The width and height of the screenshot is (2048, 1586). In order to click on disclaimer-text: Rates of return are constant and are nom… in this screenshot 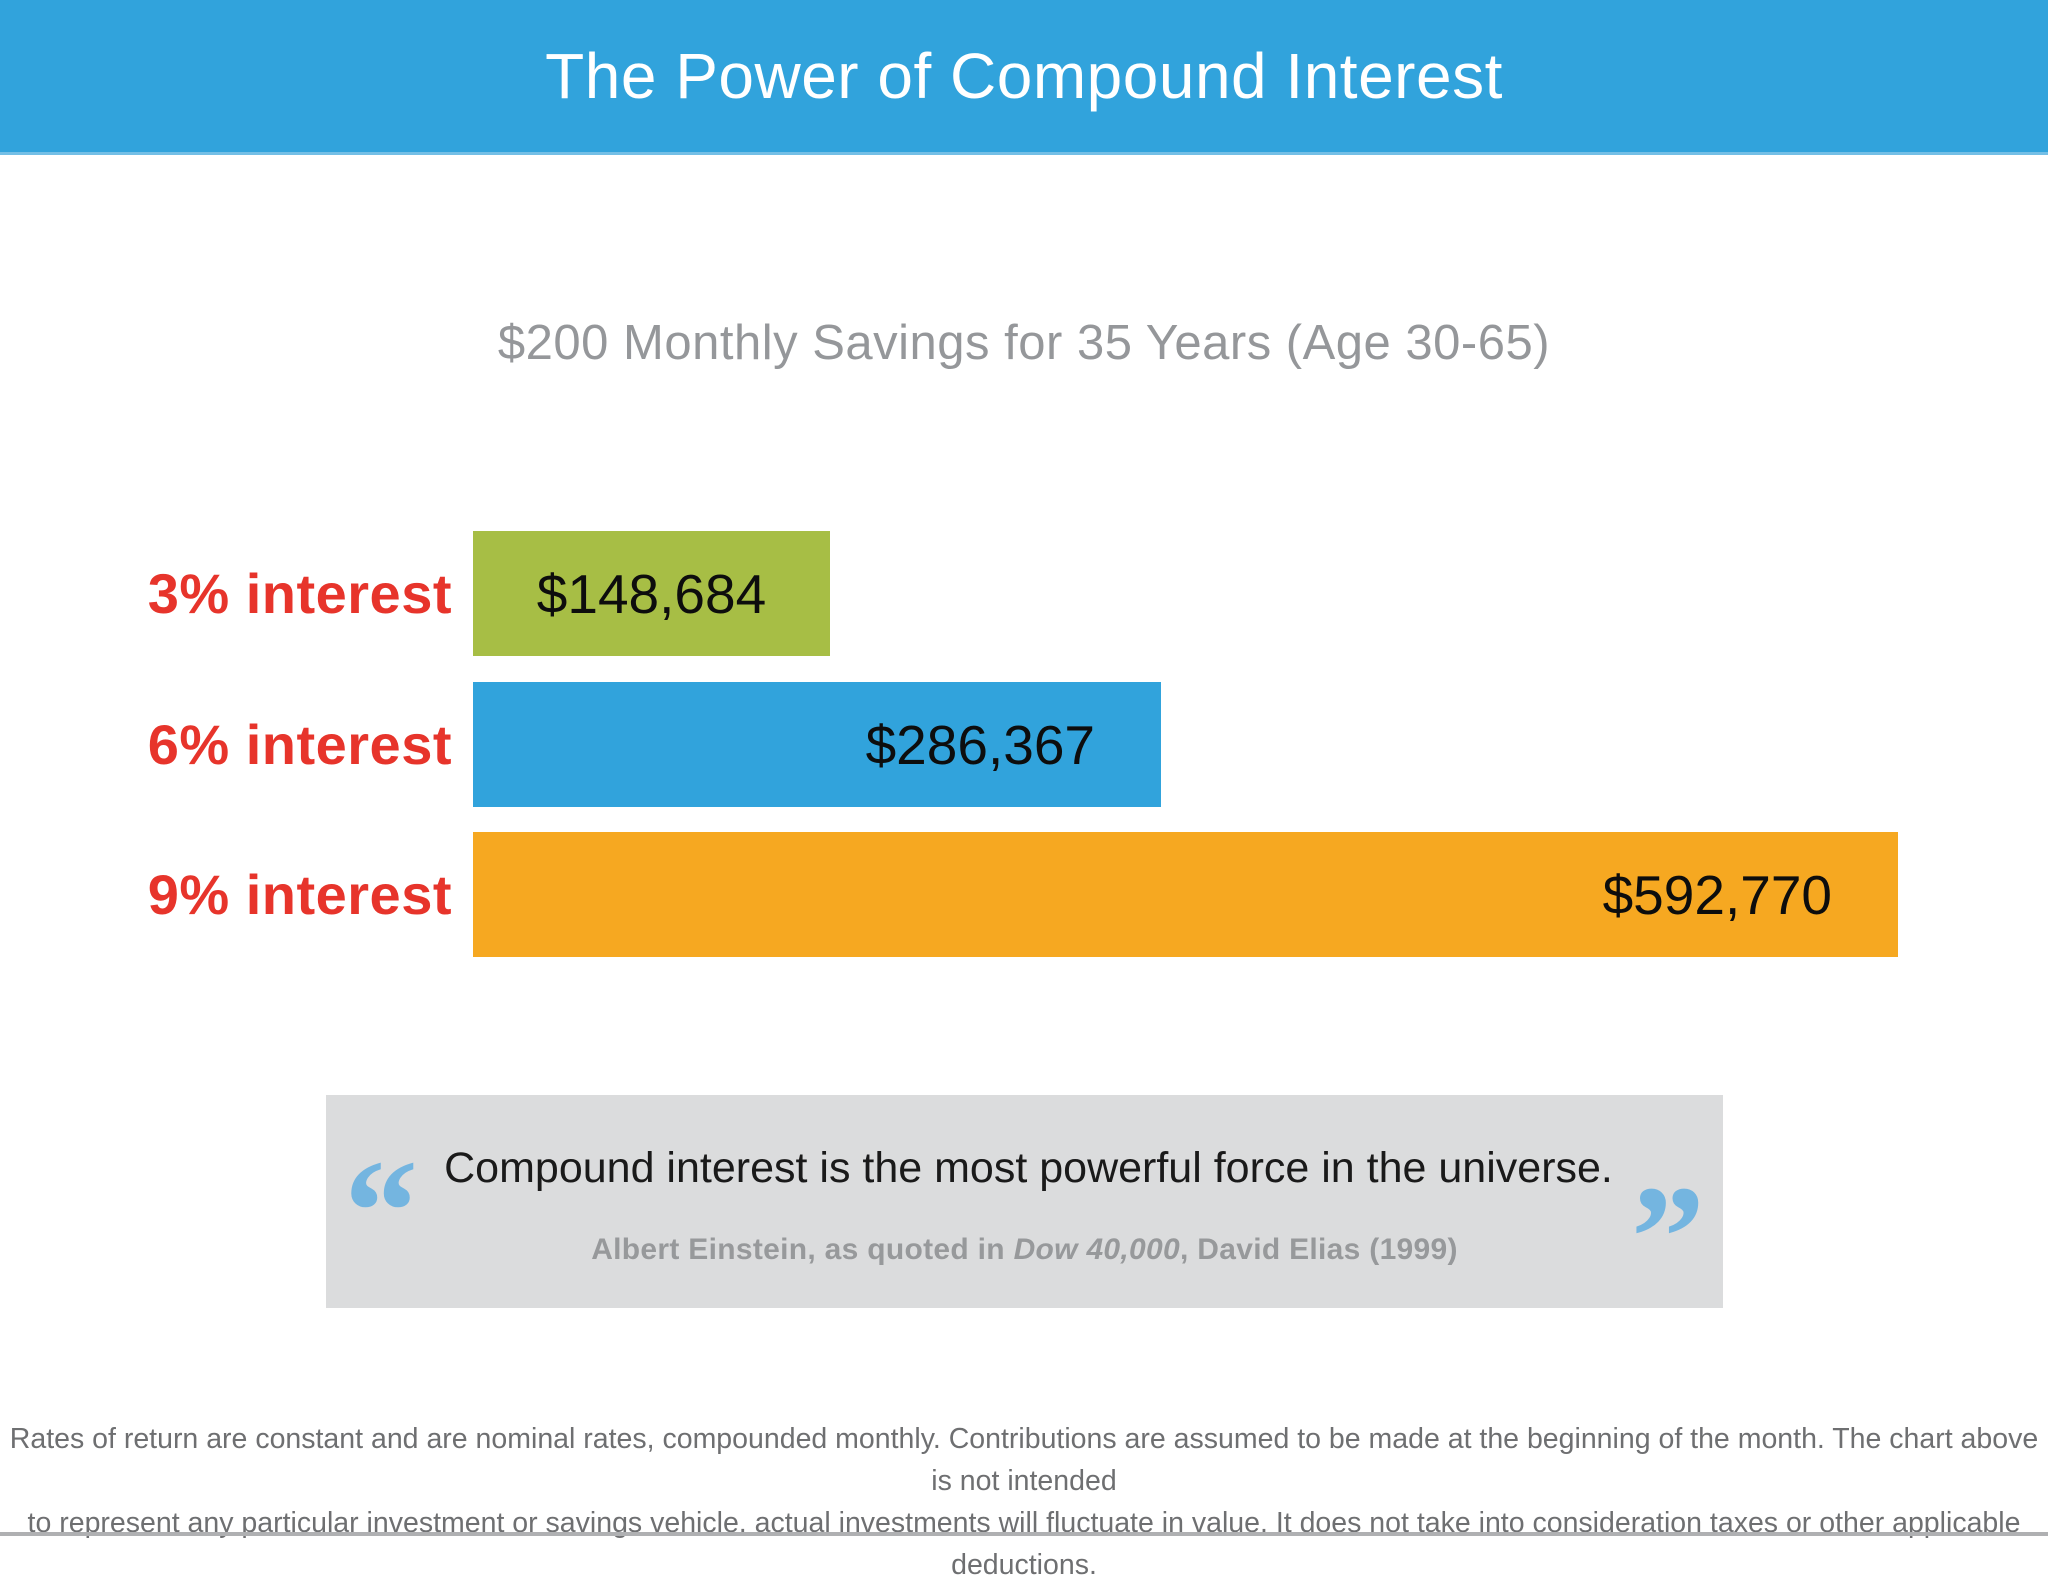, I will do `click(1024, 1502)`.